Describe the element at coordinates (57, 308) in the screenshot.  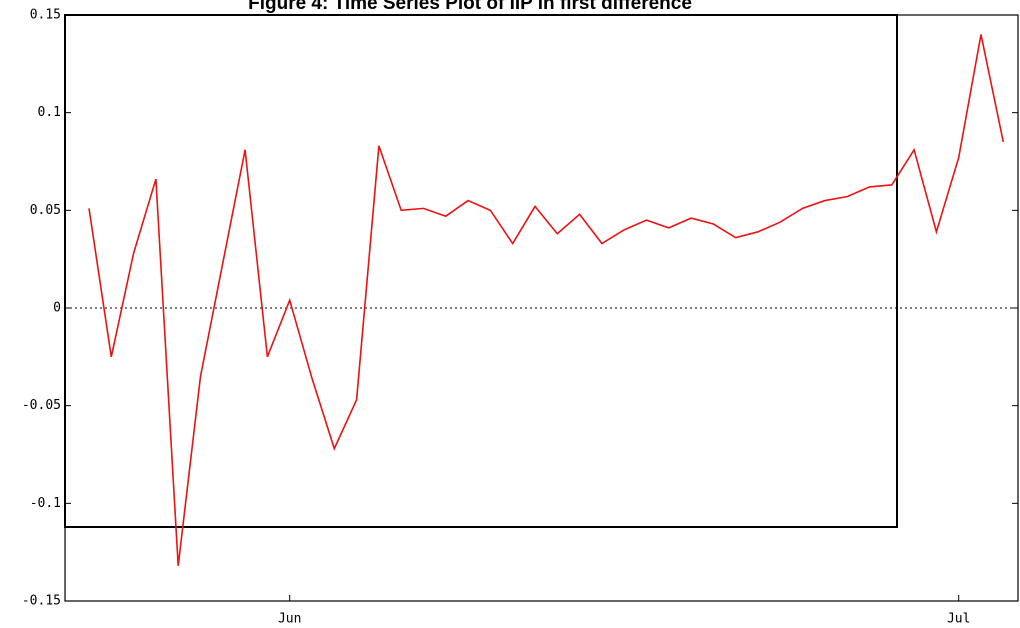
I see `y-tick-label: 0` at that location.